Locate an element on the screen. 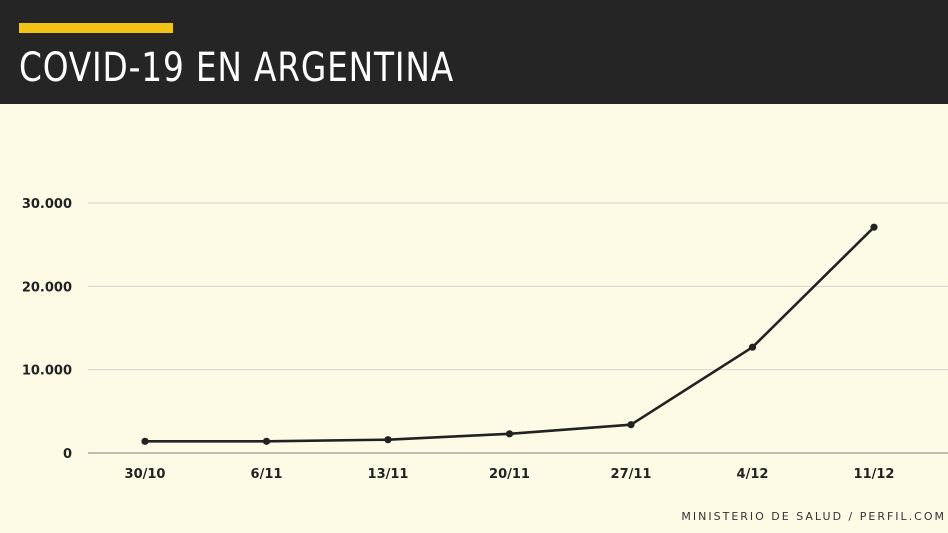 The width and height of the screenshot is (948, 533). x-tick-label: 13/11 is located at coordinates (388, 474).